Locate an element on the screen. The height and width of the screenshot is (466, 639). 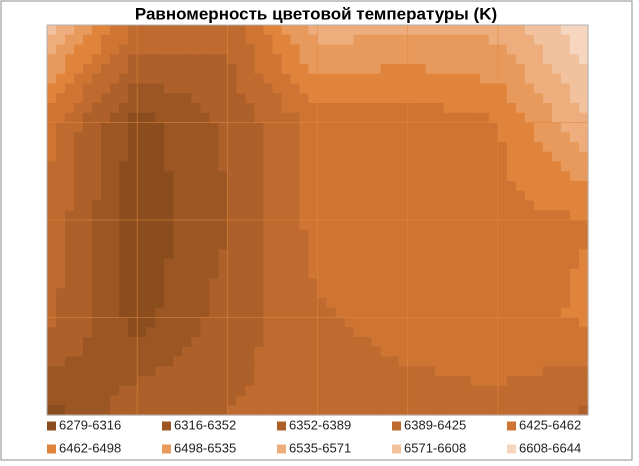
legend-swatch is located at coordinates (396, 449).